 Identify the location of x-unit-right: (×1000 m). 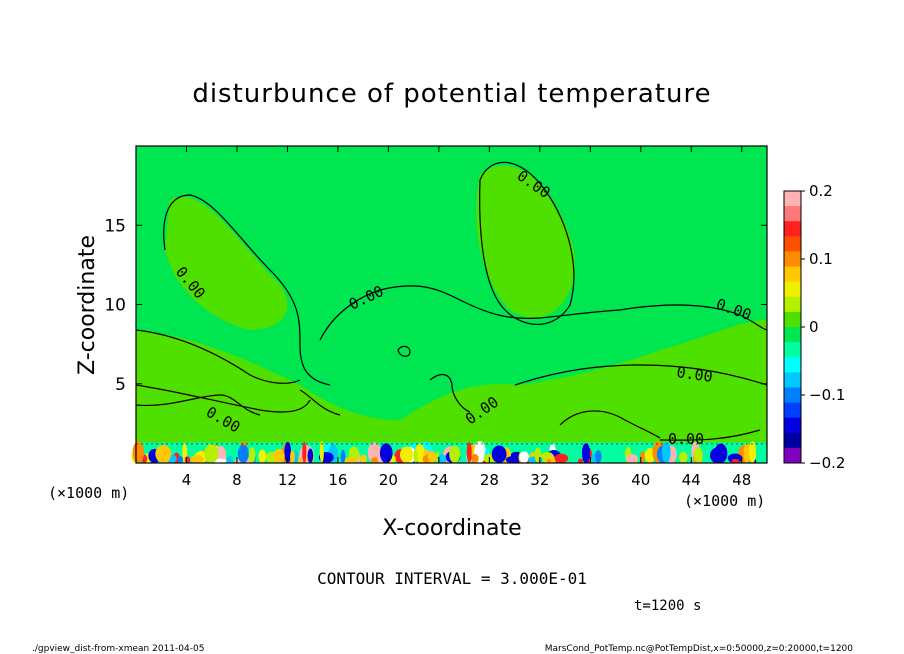
(724, 501).